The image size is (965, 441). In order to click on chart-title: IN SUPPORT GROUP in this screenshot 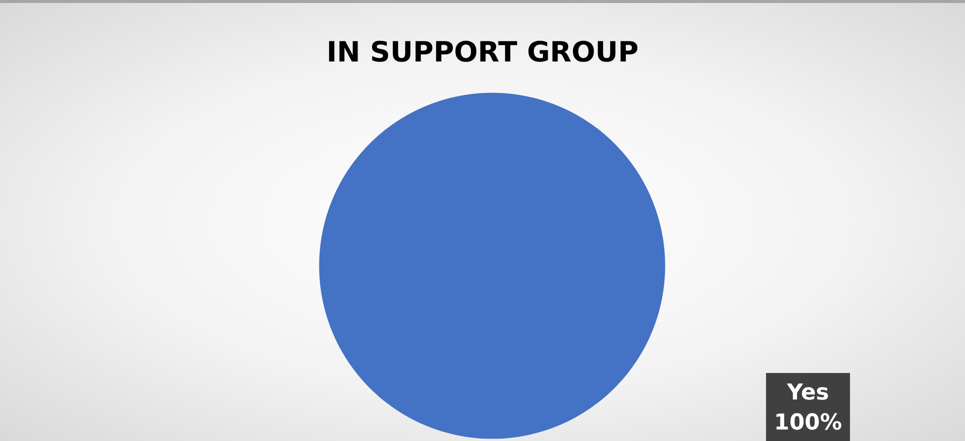, I will do `click(482, 52)`.